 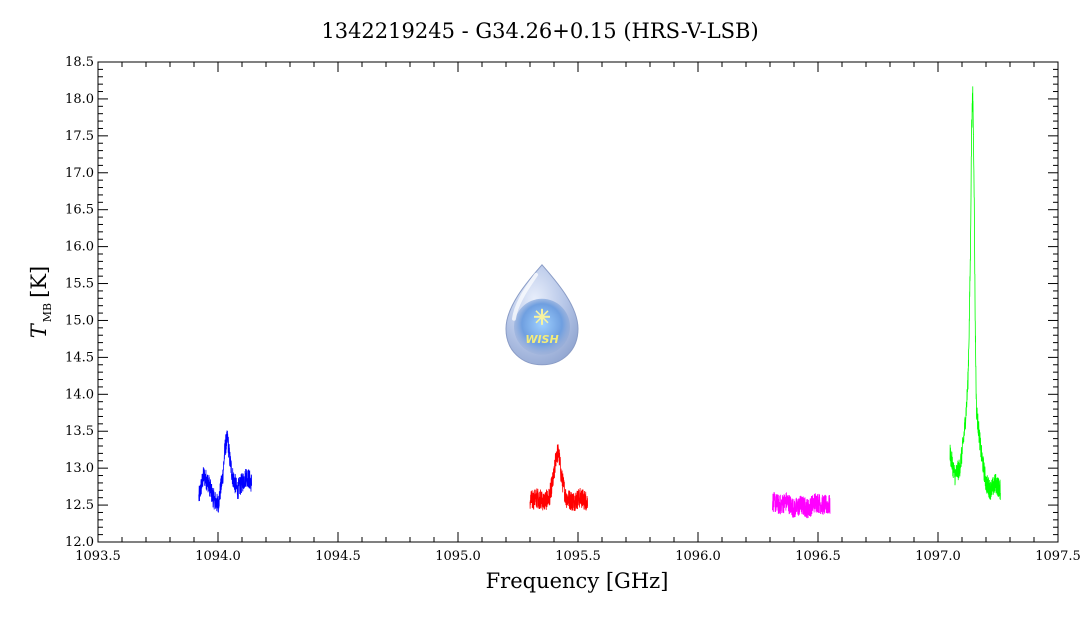 I want to click on x-axis-label: Frequency [GHz], so click(x=577, y=581).